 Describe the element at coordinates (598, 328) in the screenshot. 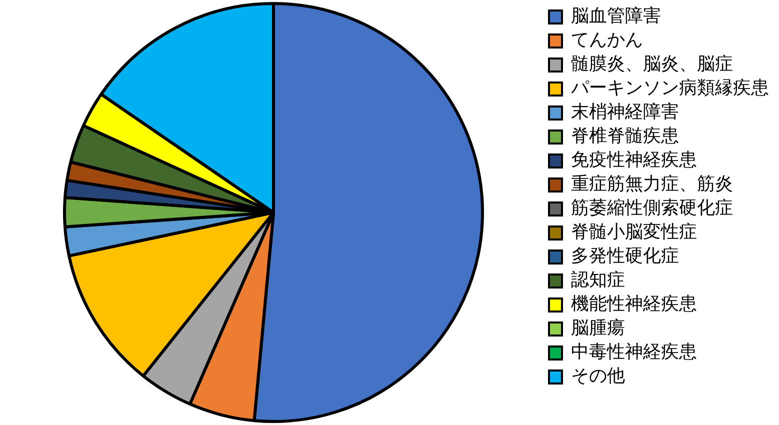

I see `legend-label: 脳腫瘍` at that location.